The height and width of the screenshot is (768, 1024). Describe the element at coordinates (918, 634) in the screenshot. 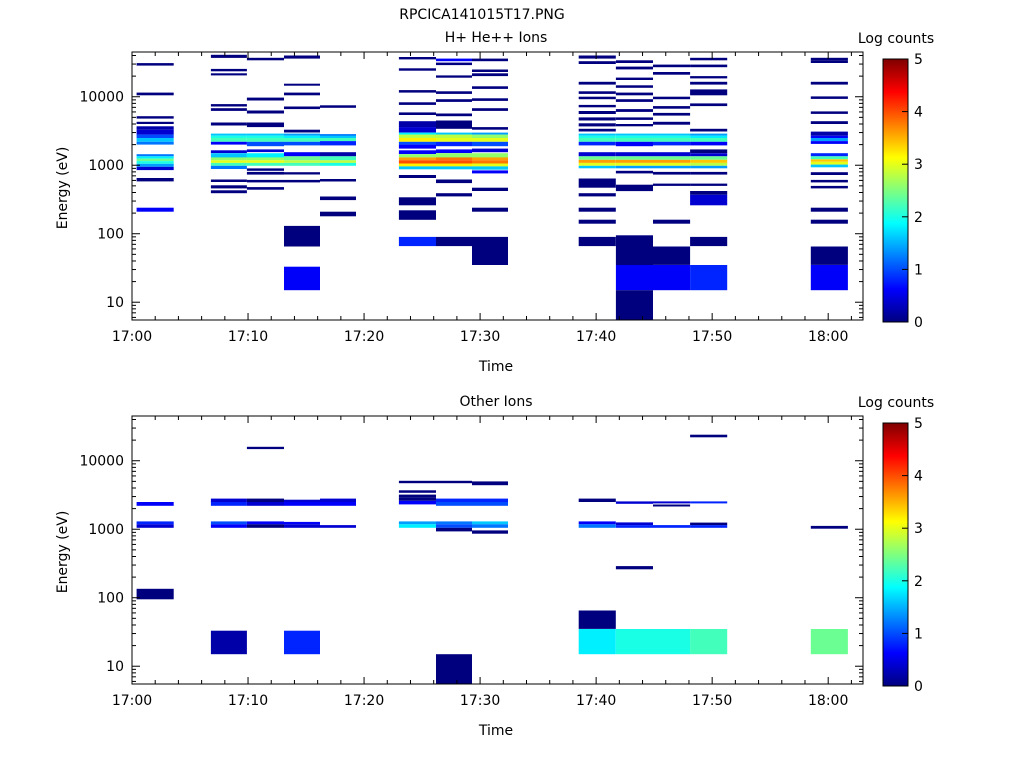

I see `colorbar-tick-label: 1` at that location.